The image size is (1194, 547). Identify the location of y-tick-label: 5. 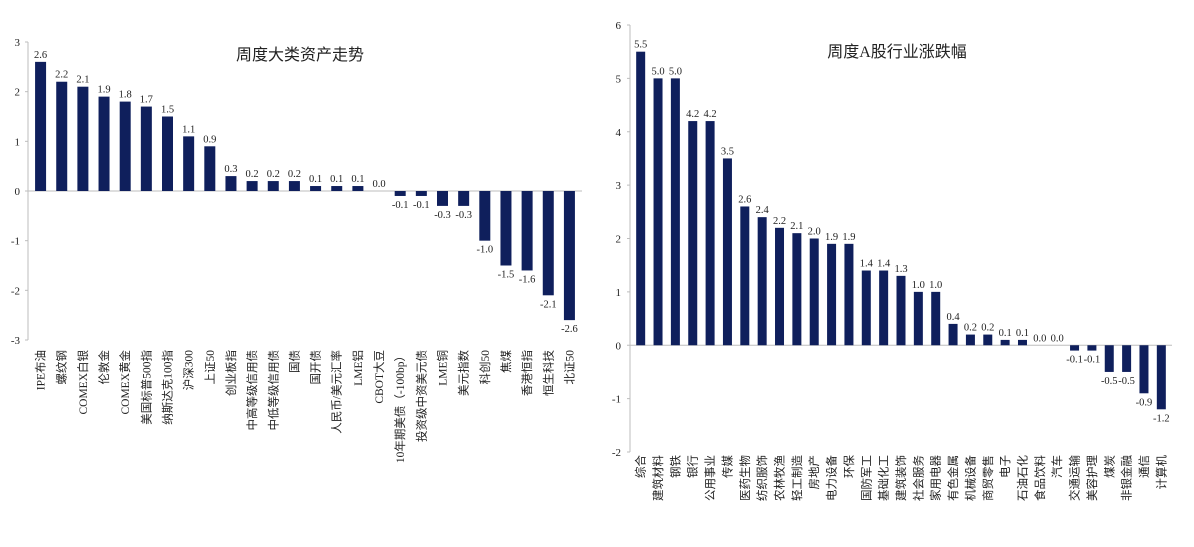
(619, 79).